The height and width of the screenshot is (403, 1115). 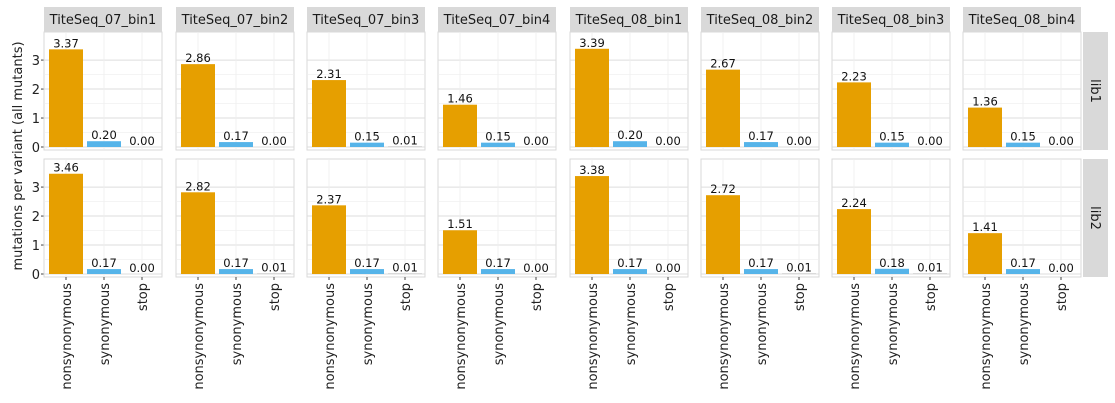 I want to click on panel-lib1-TiteSeq_07_bin4: 1.46 0.15 0.00, so click(x=497, y=91).